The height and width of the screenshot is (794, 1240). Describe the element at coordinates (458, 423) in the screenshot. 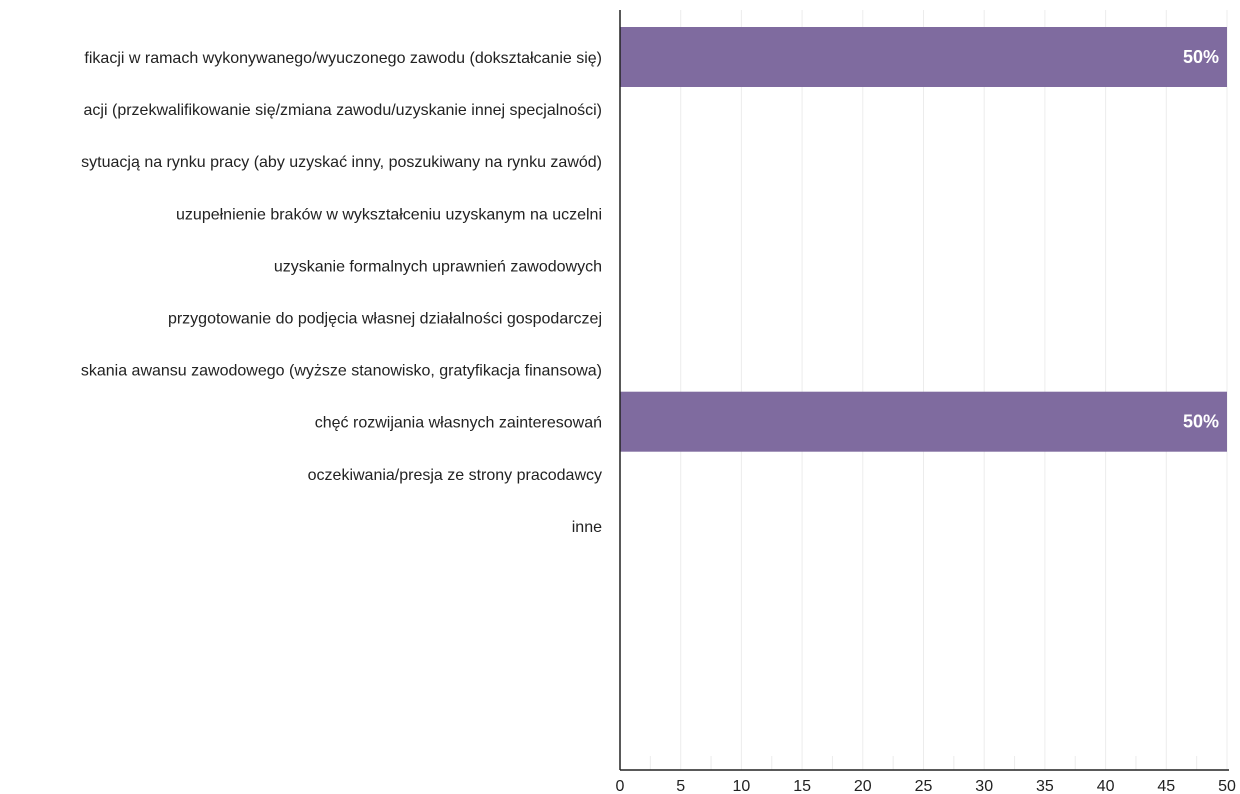

I see `category-label: chęć rozwijania własnych zainteresowań` at that location.